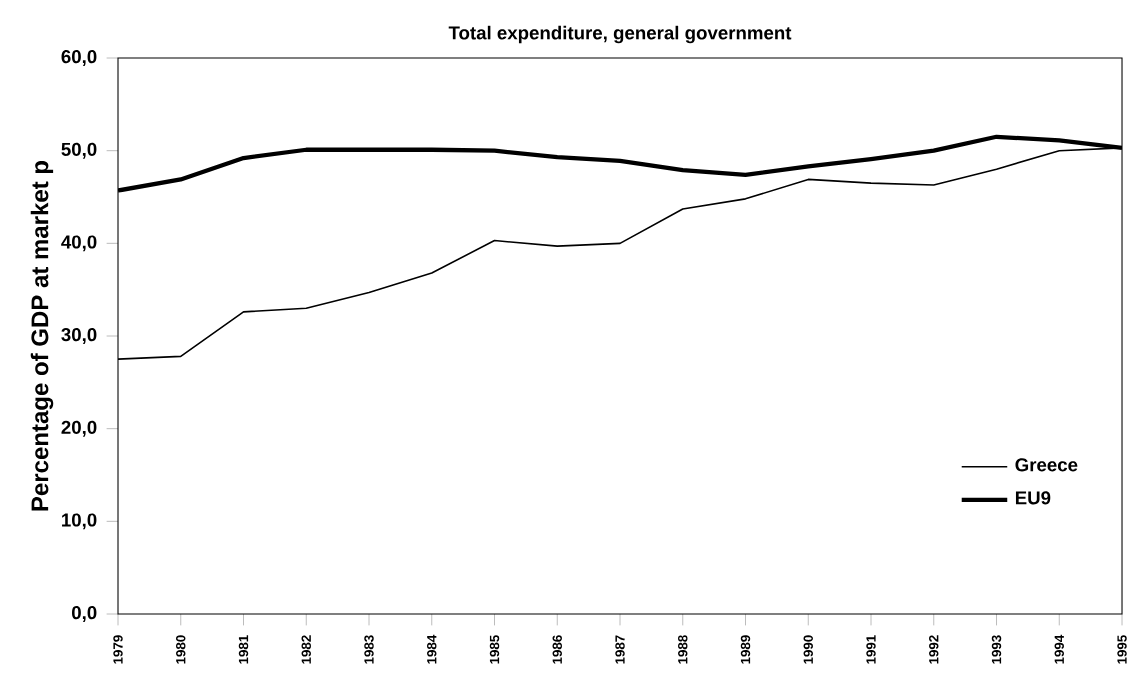  Describe the element at coordinates (42, 335) in the screenshot. I see `y-axis-title: Percentage of GDP at market p` at that location.